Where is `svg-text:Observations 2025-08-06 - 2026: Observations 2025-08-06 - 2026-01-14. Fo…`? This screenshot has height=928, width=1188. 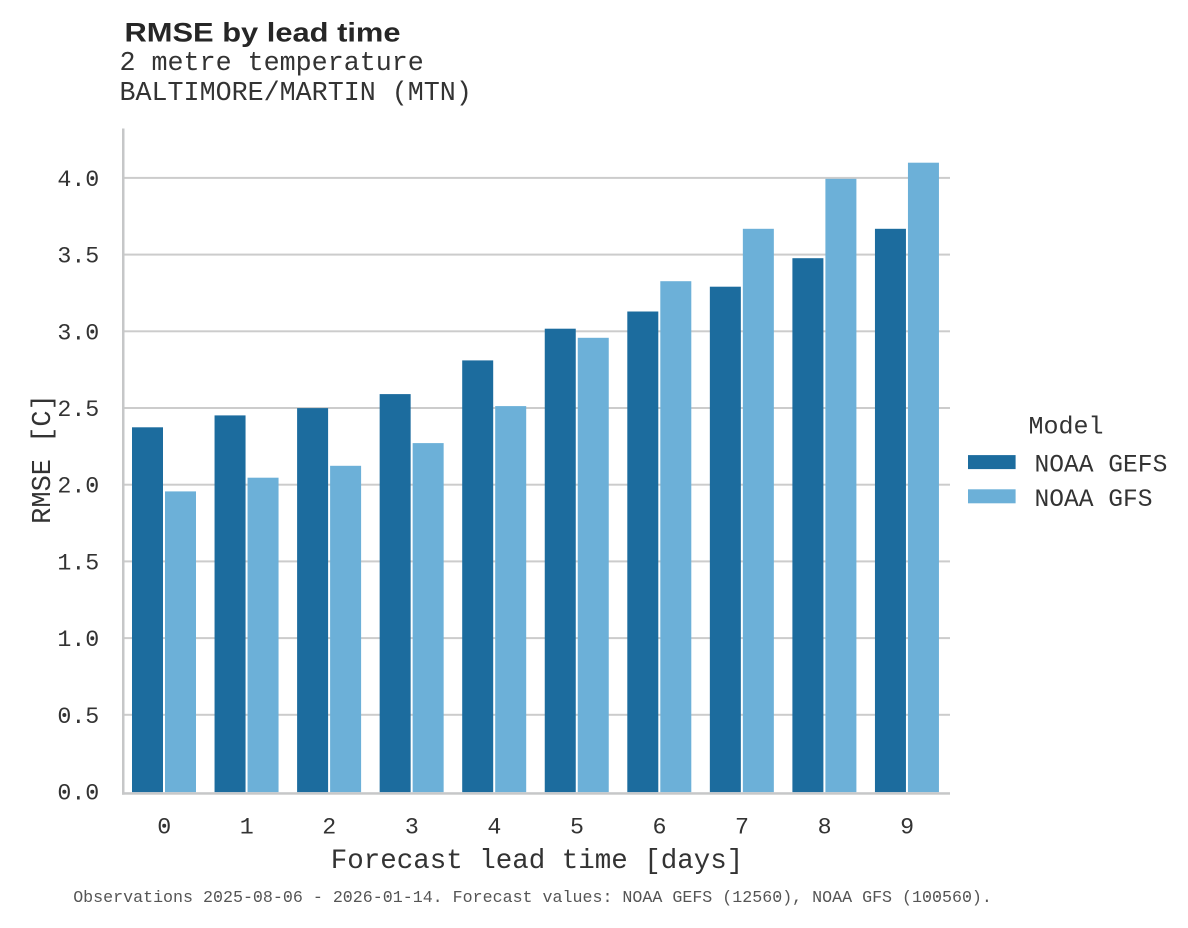
svg-text:Observations 2025-08-06 - 2026: Observations 2025-08-06 - 2026-01-14. Fo… is located at coordinates (532, 897).